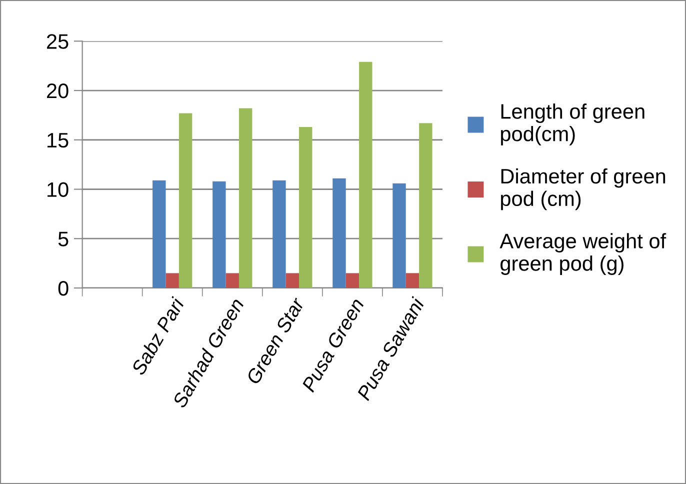 Image resolution: width=686 pixels, height=484 pixels. Describe the element at coordinates (57, 91) in the screenshot. I see `y-tick-label: 20` at that location.